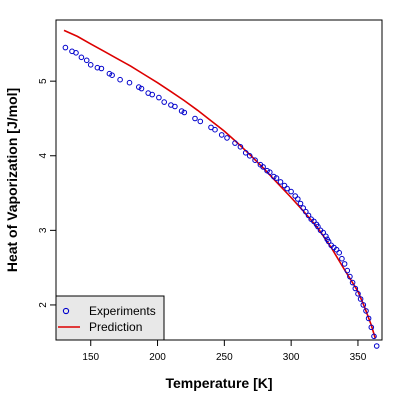 Image resolution: width=400 pixels, height=400 pixels. What do you see at coordinates (43, 230) in the screenshot?
I see `y-tick-label: 3` at bounding box center [43, 230].